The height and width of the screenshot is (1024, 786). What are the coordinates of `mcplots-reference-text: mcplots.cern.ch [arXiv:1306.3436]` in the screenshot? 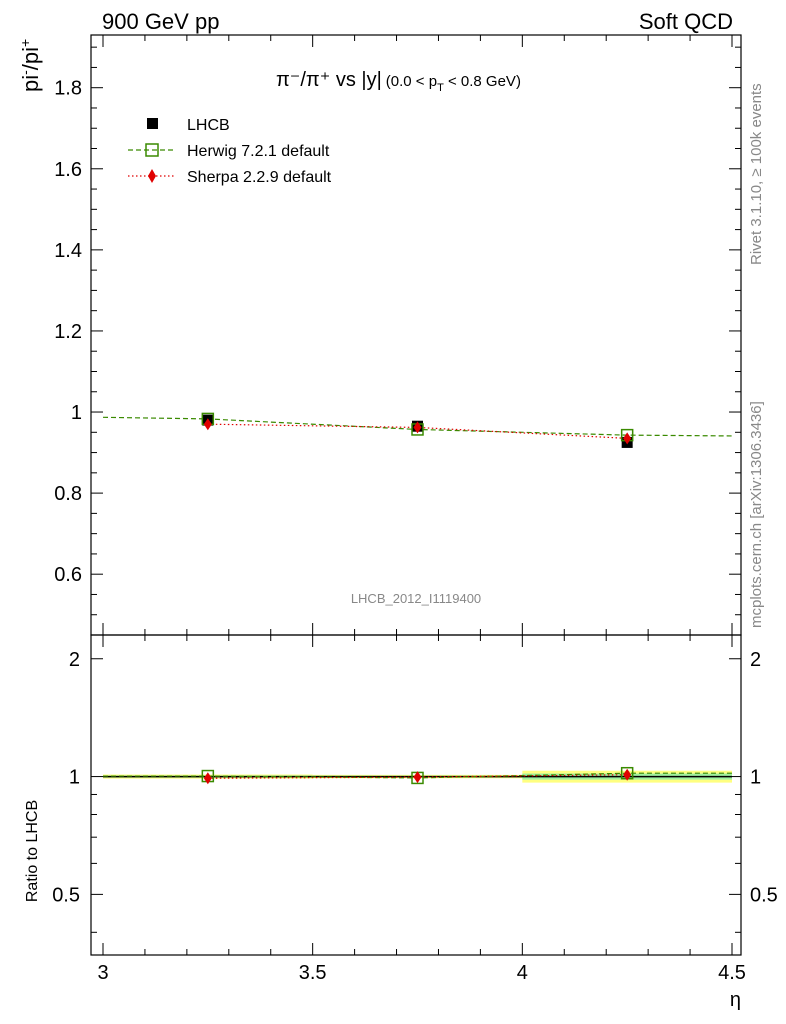 It's located at (756, 514).